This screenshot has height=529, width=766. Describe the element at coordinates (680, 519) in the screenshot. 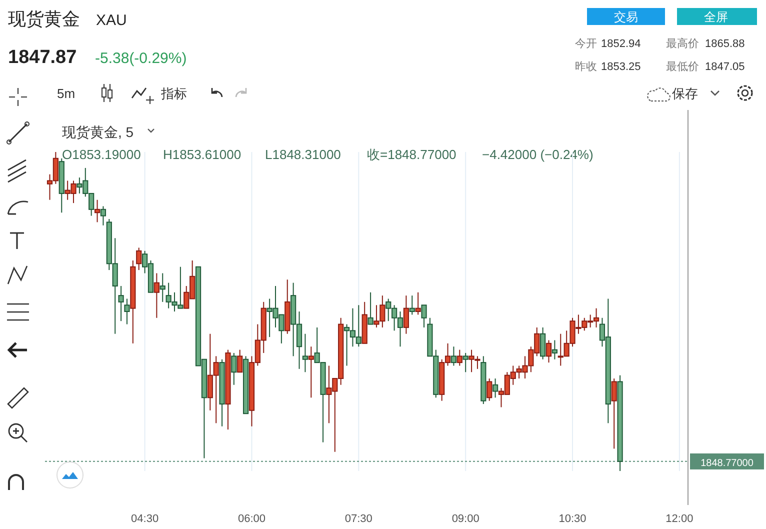

I see `x-tick-label: 12:00` at that location.